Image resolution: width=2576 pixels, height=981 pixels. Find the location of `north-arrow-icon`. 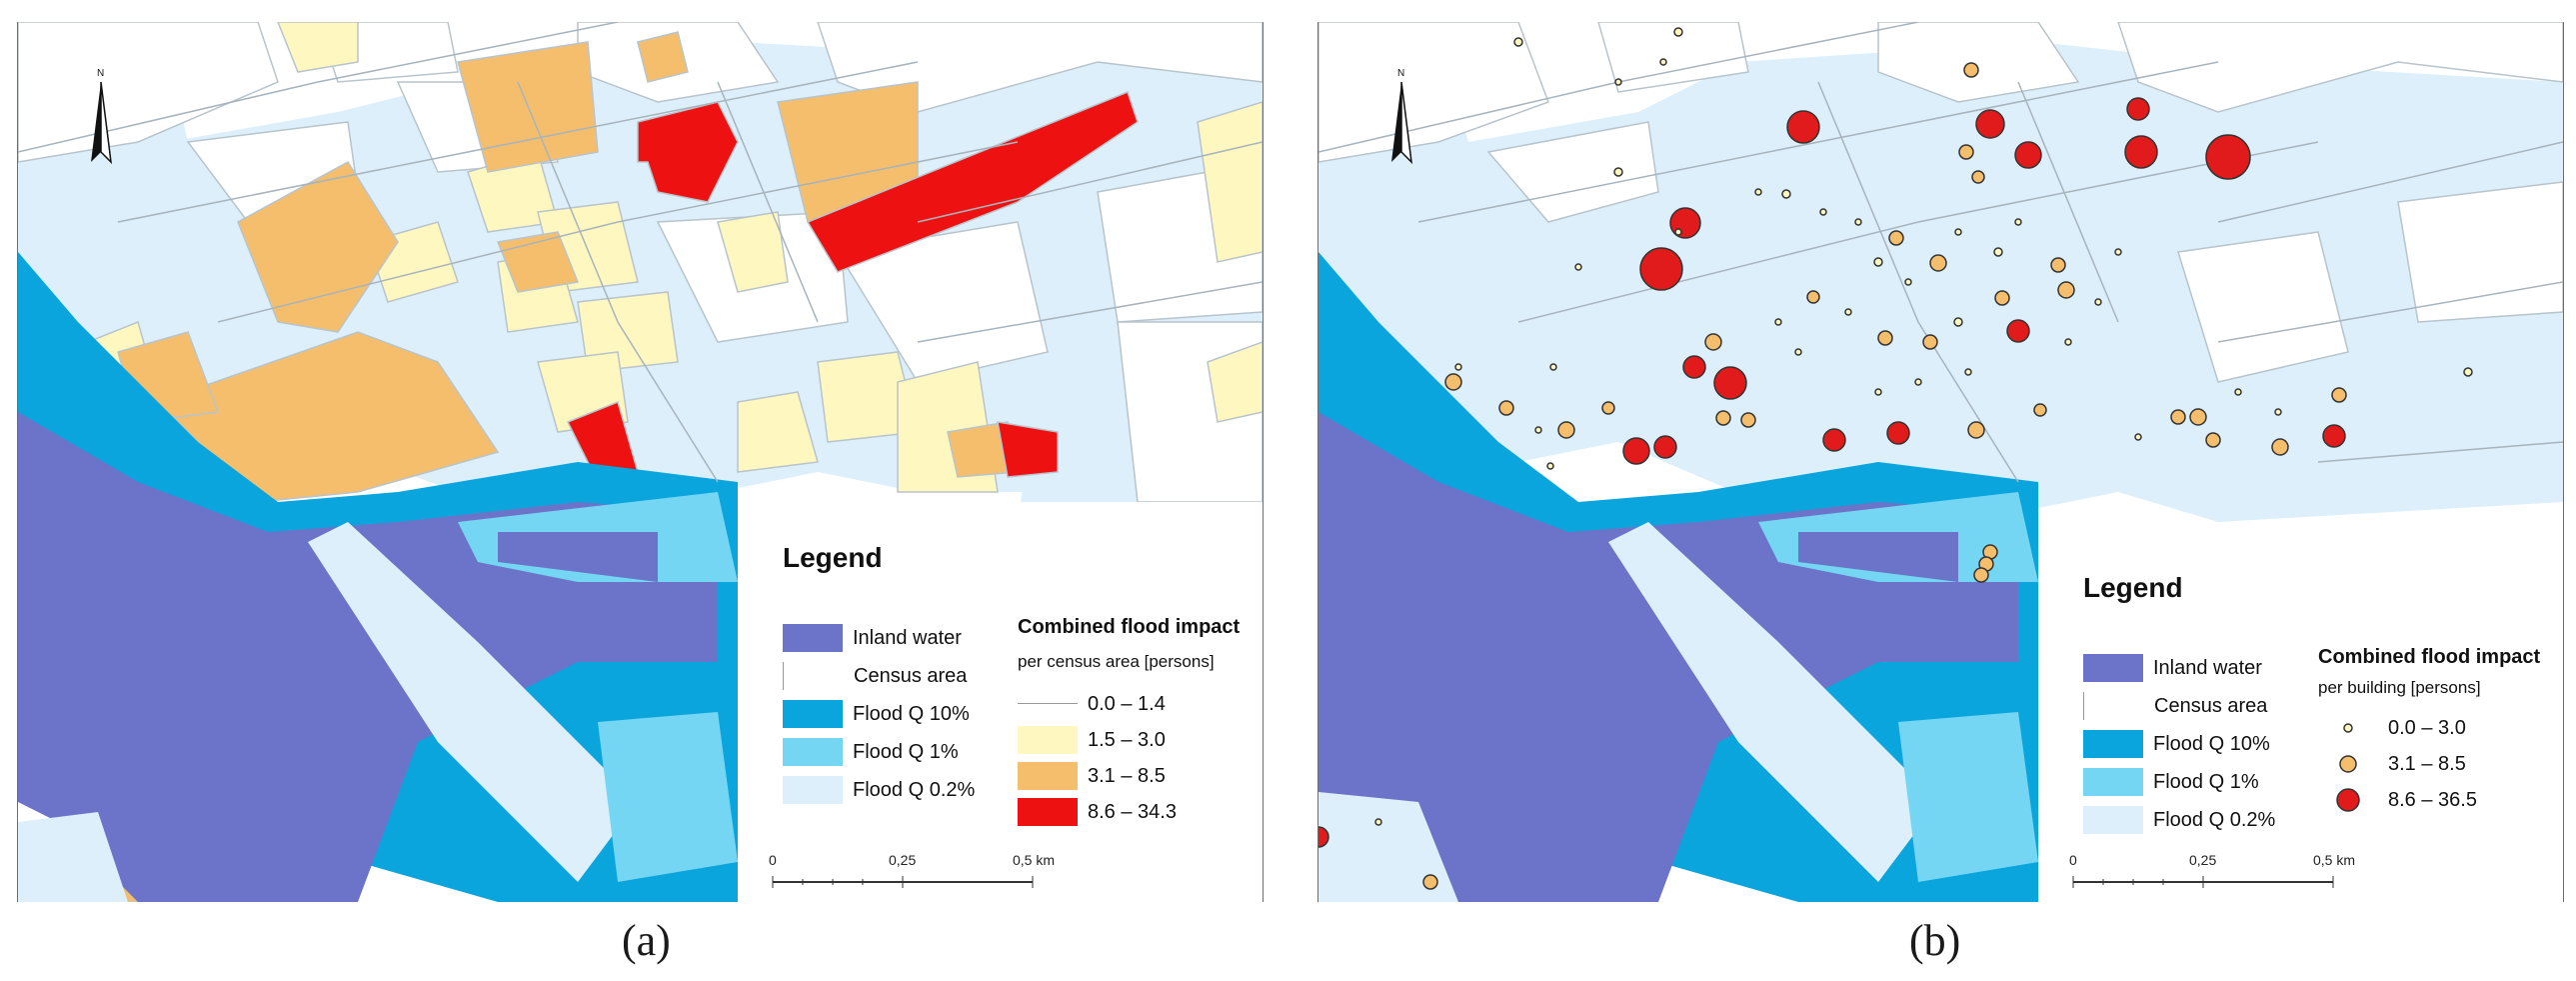

north-arrow-icon is located at coordinates (1402, 123).